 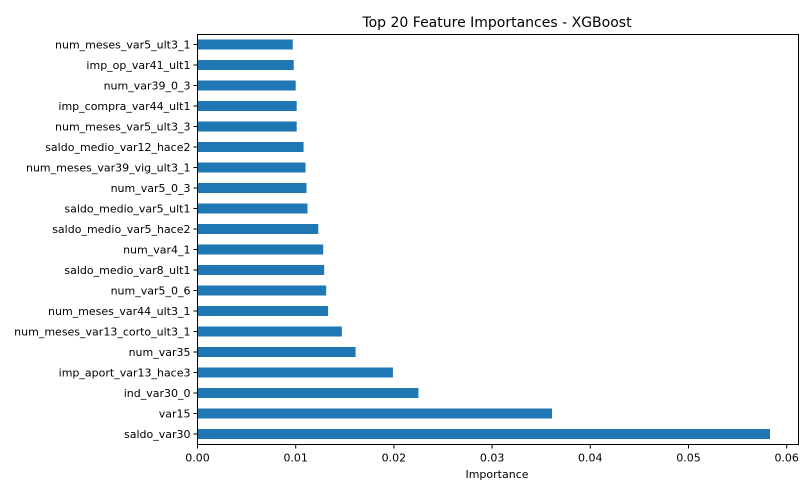 I want to click on x-tick-label: 0.03, so click(x=492, y=458).